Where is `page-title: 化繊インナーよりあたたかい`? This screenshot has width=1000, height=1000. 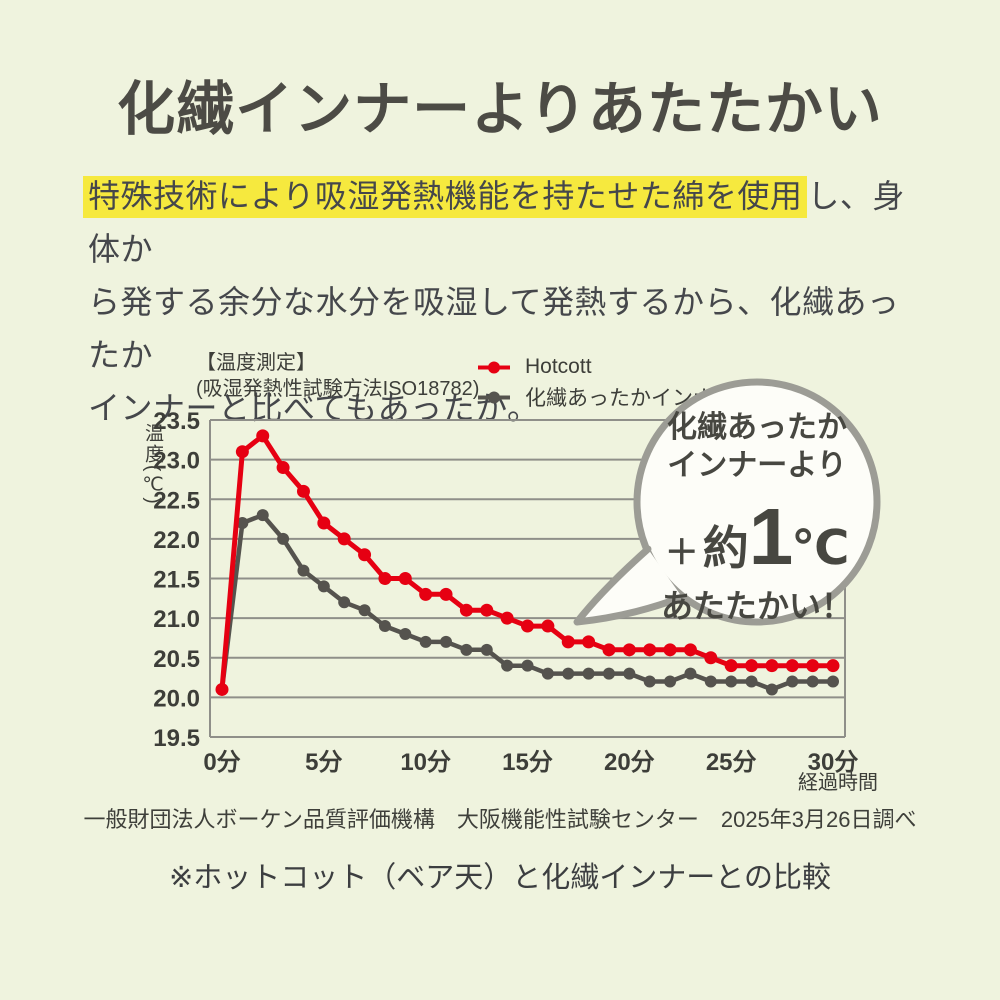 page-title: 化繊インナーよりあたたかい is located at coordinates (500, 109).